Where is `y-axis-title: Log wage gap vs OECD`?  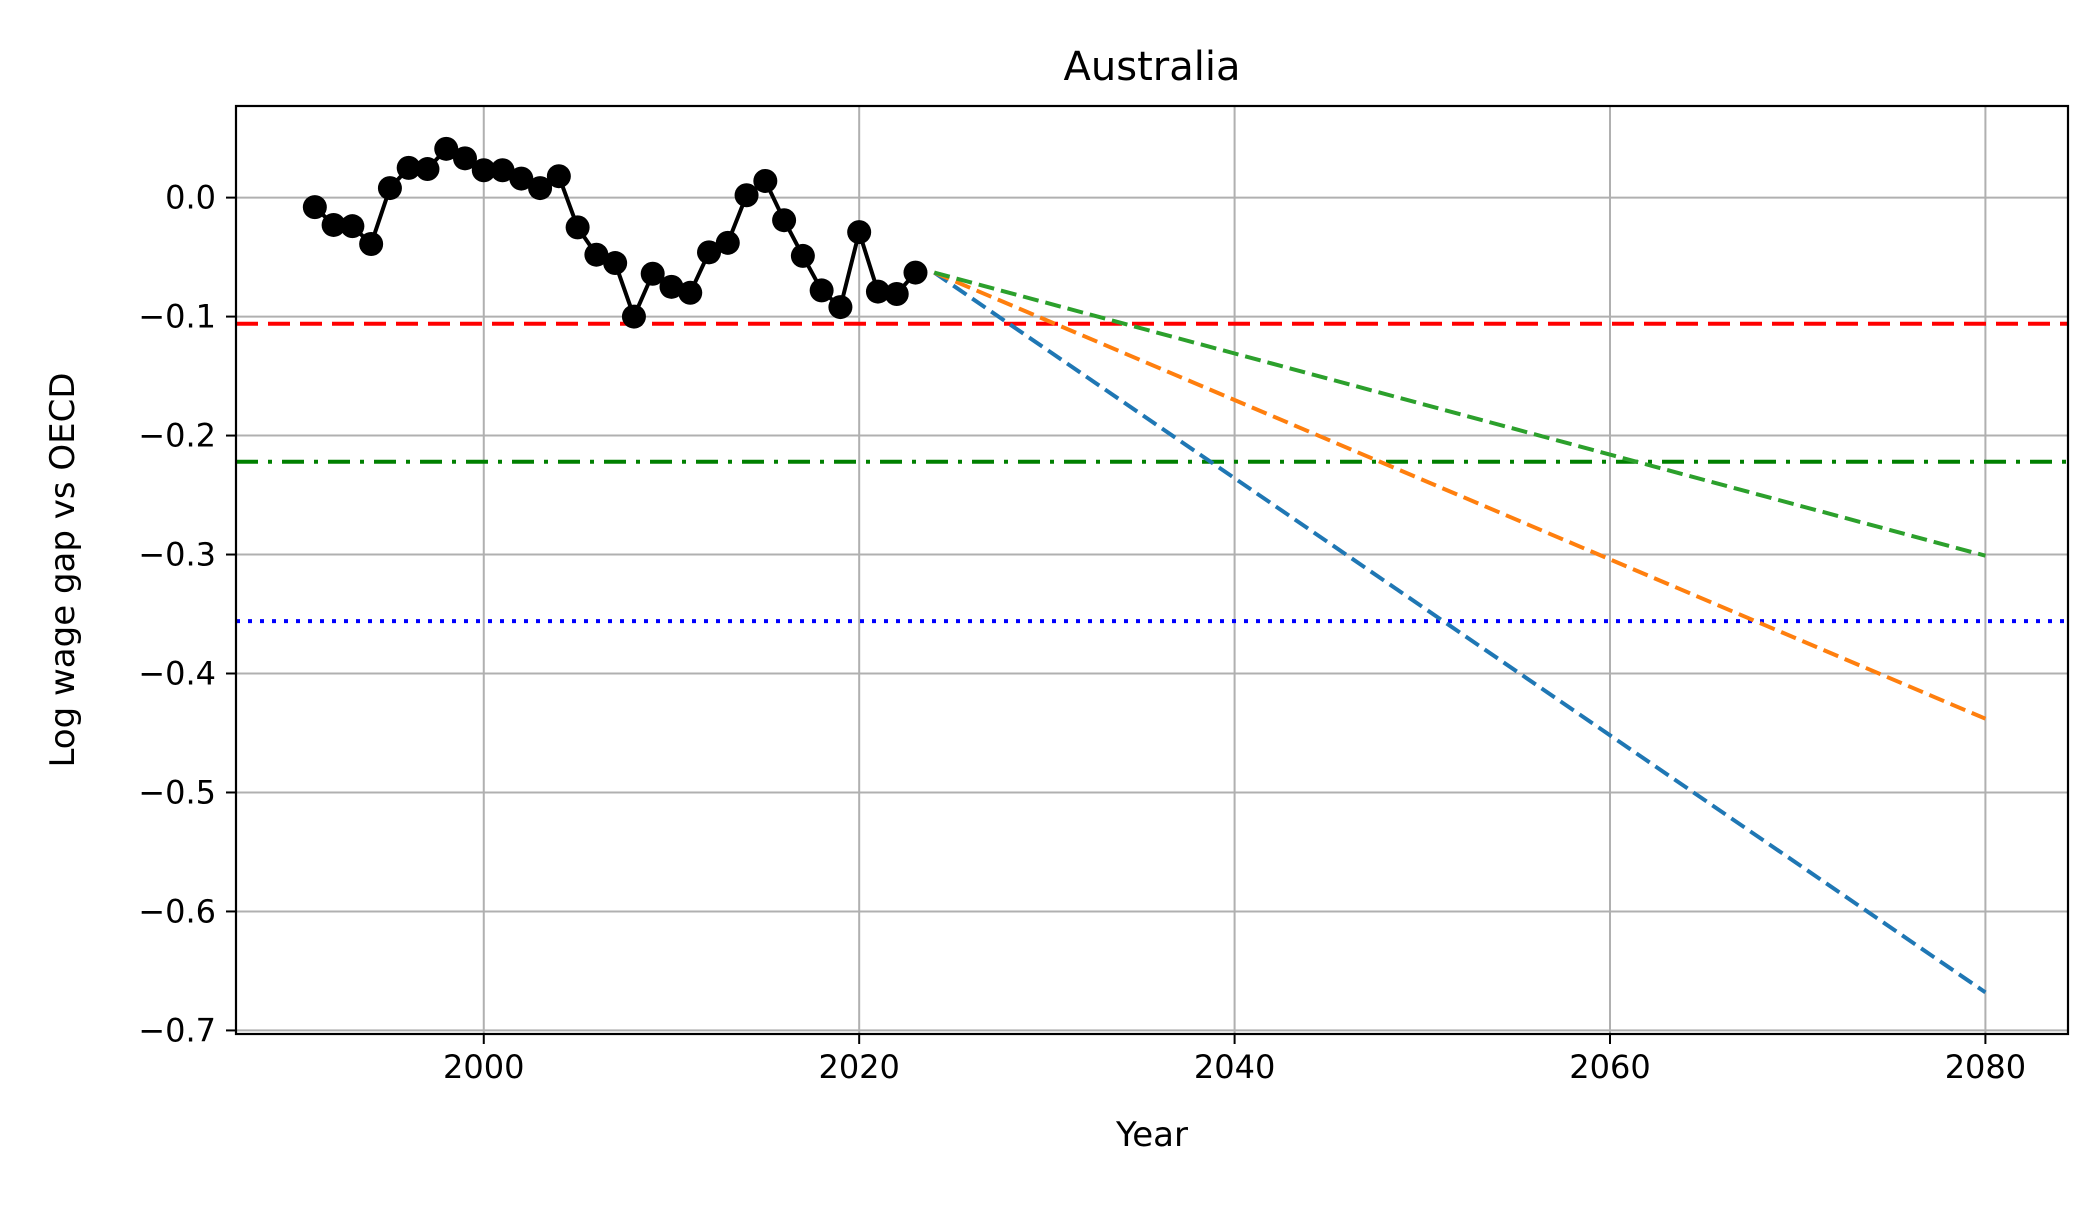
y-axis-title: Log wage gap vs OECD is located at coordinates (63, 569).